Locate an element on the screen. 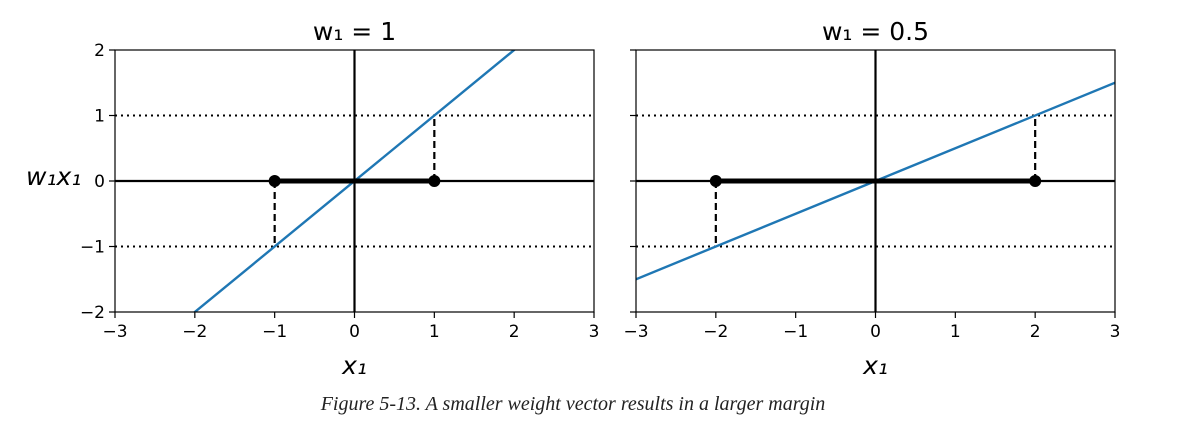  y-axis-label: w₁x₁ is located at coordinates (53, 176).